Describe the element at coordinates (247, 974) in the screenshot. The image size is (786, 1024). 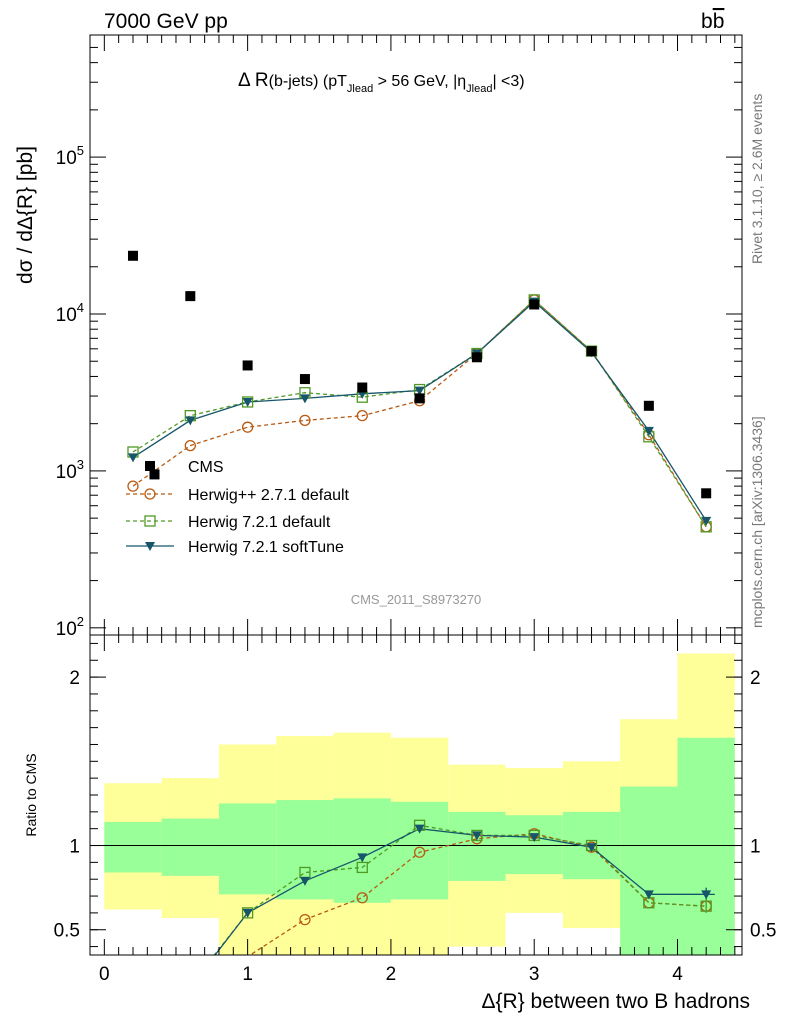
I see `x-tick-label: 1` at that location.